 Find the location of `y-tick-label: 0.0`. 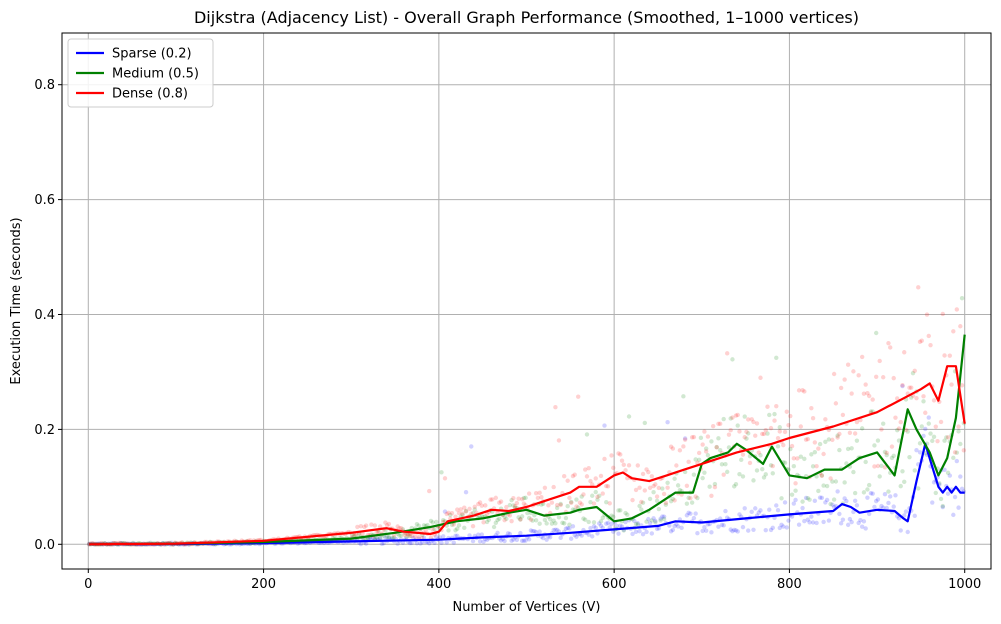

y-tick-label: 0.0 is located at coordinates (44, 545).